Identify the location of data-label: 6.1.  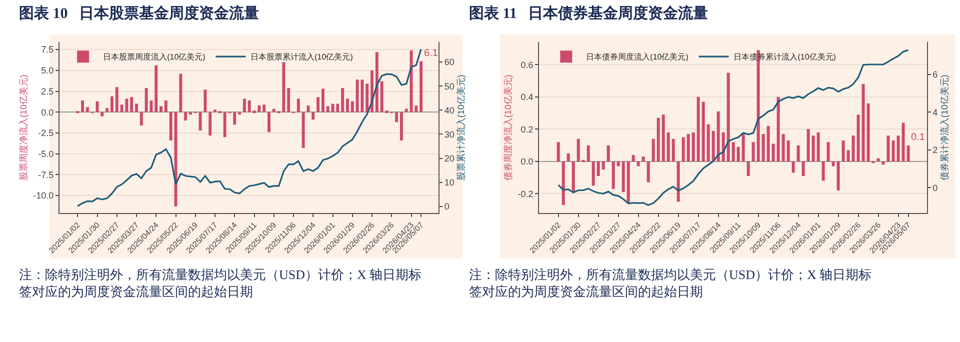
(431, 53).